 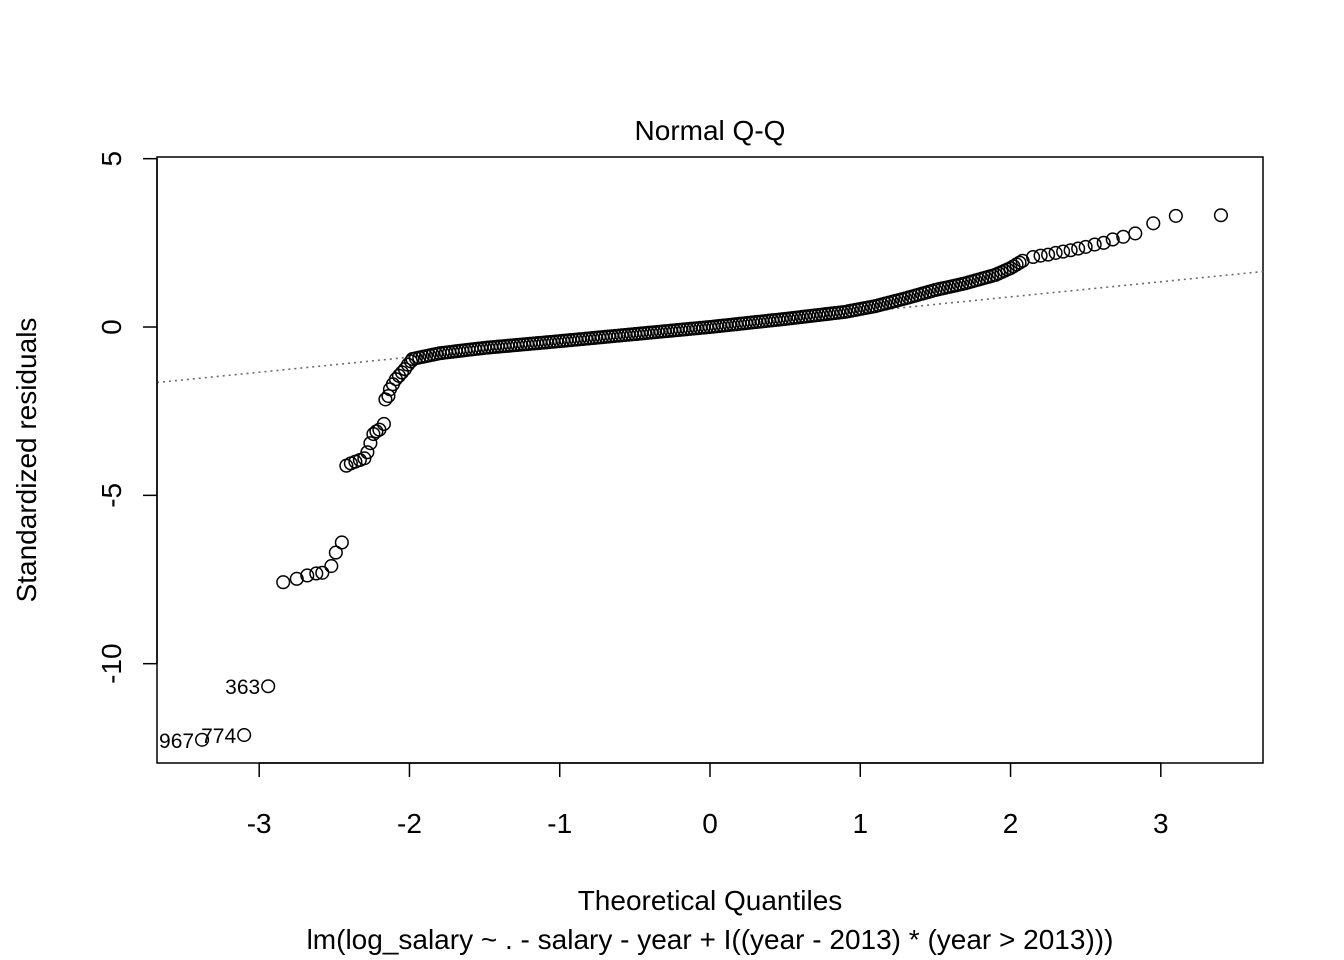 What do you see at coordinates (710, 900) in the screenshot?
I see `x-axis-label: Theoretical Quantiles` at bounding box center [710, 900].